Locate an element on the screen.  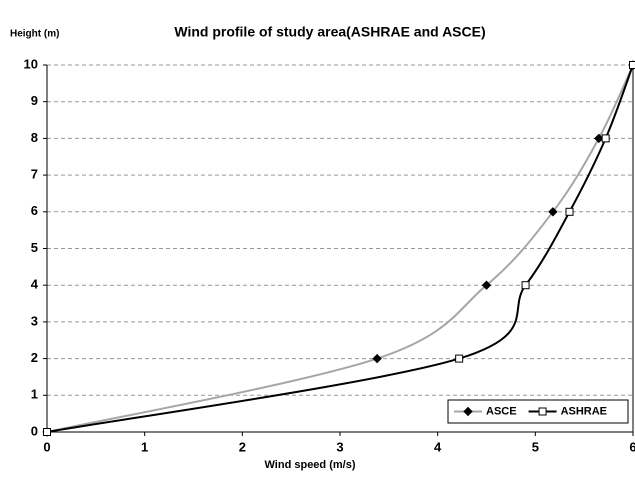
x-tick-label: 1 is located at coordinates (144, 446).